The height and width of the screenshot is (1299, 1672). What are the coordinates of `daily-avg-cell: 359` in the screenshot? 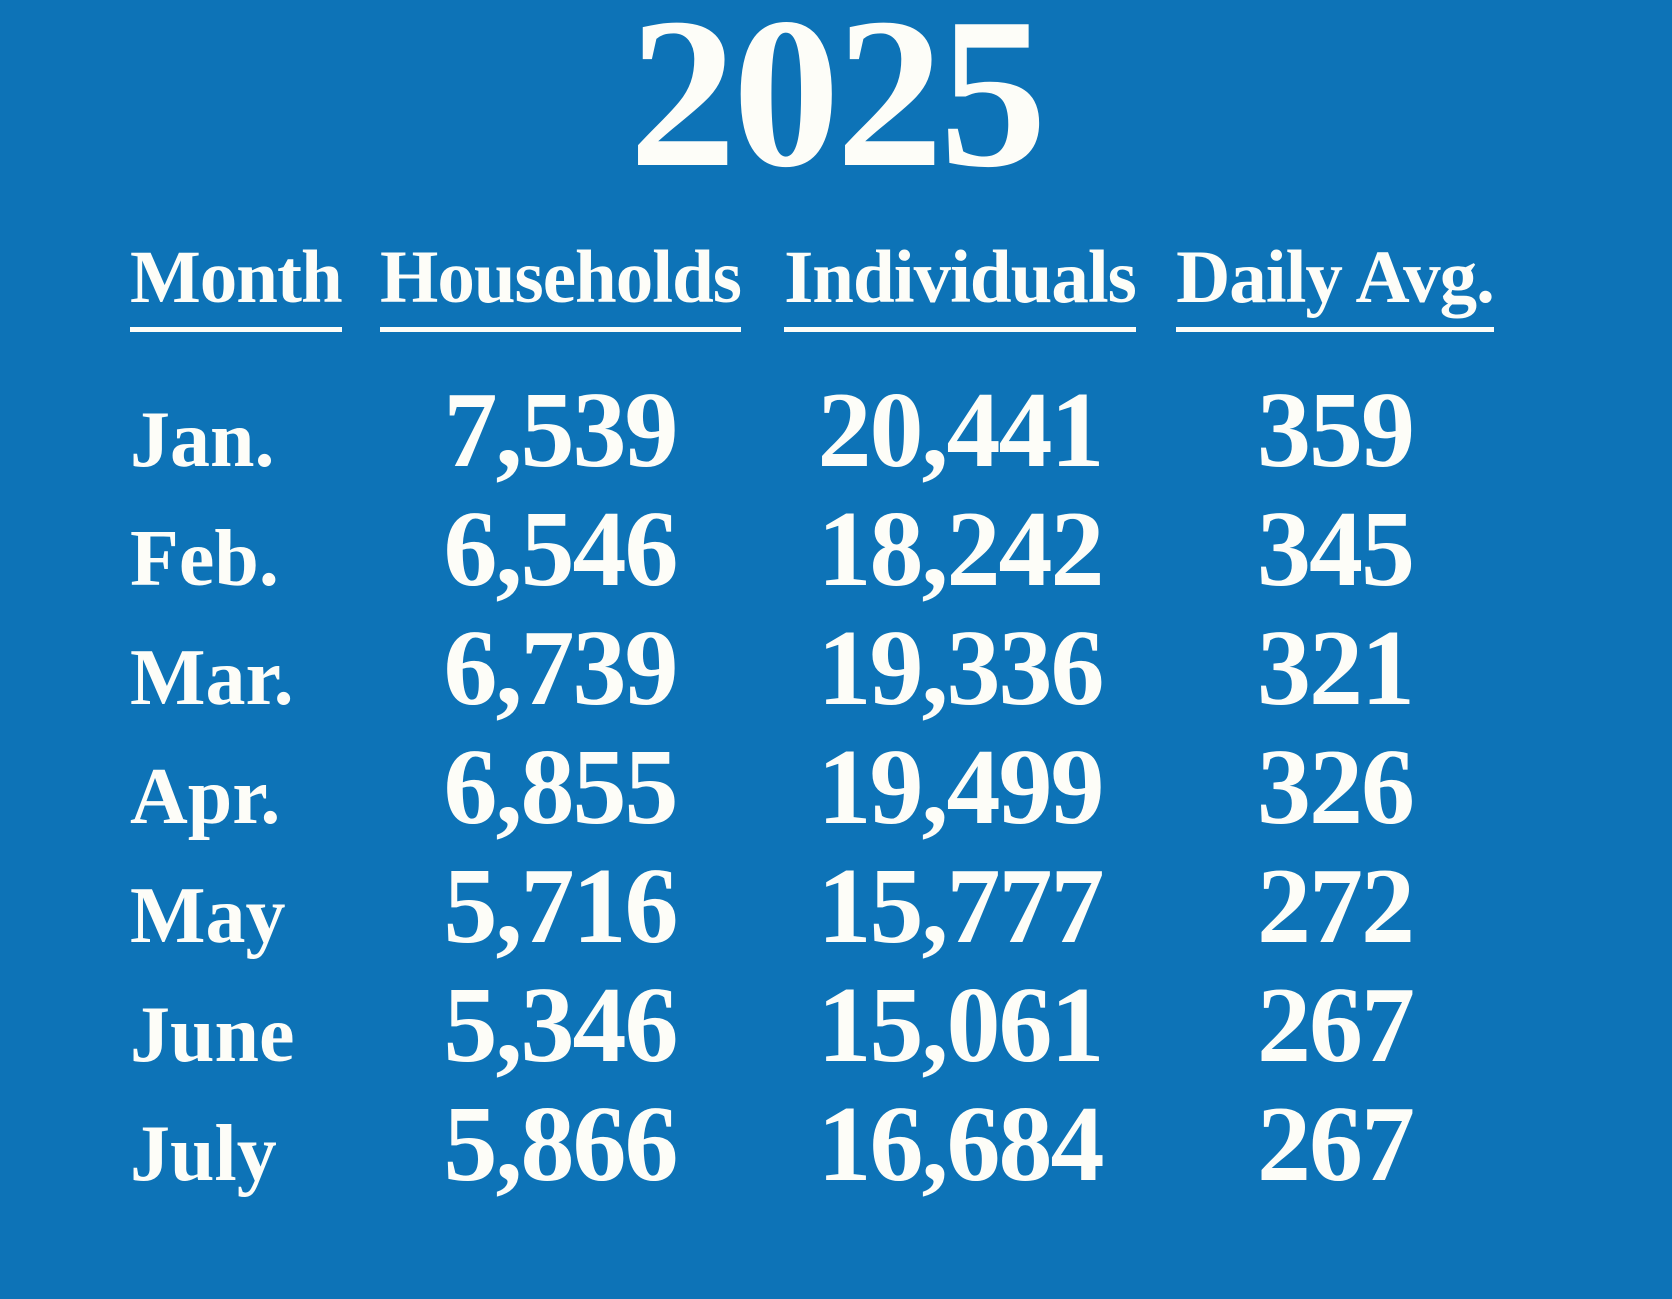 It's located at (1336, 430).